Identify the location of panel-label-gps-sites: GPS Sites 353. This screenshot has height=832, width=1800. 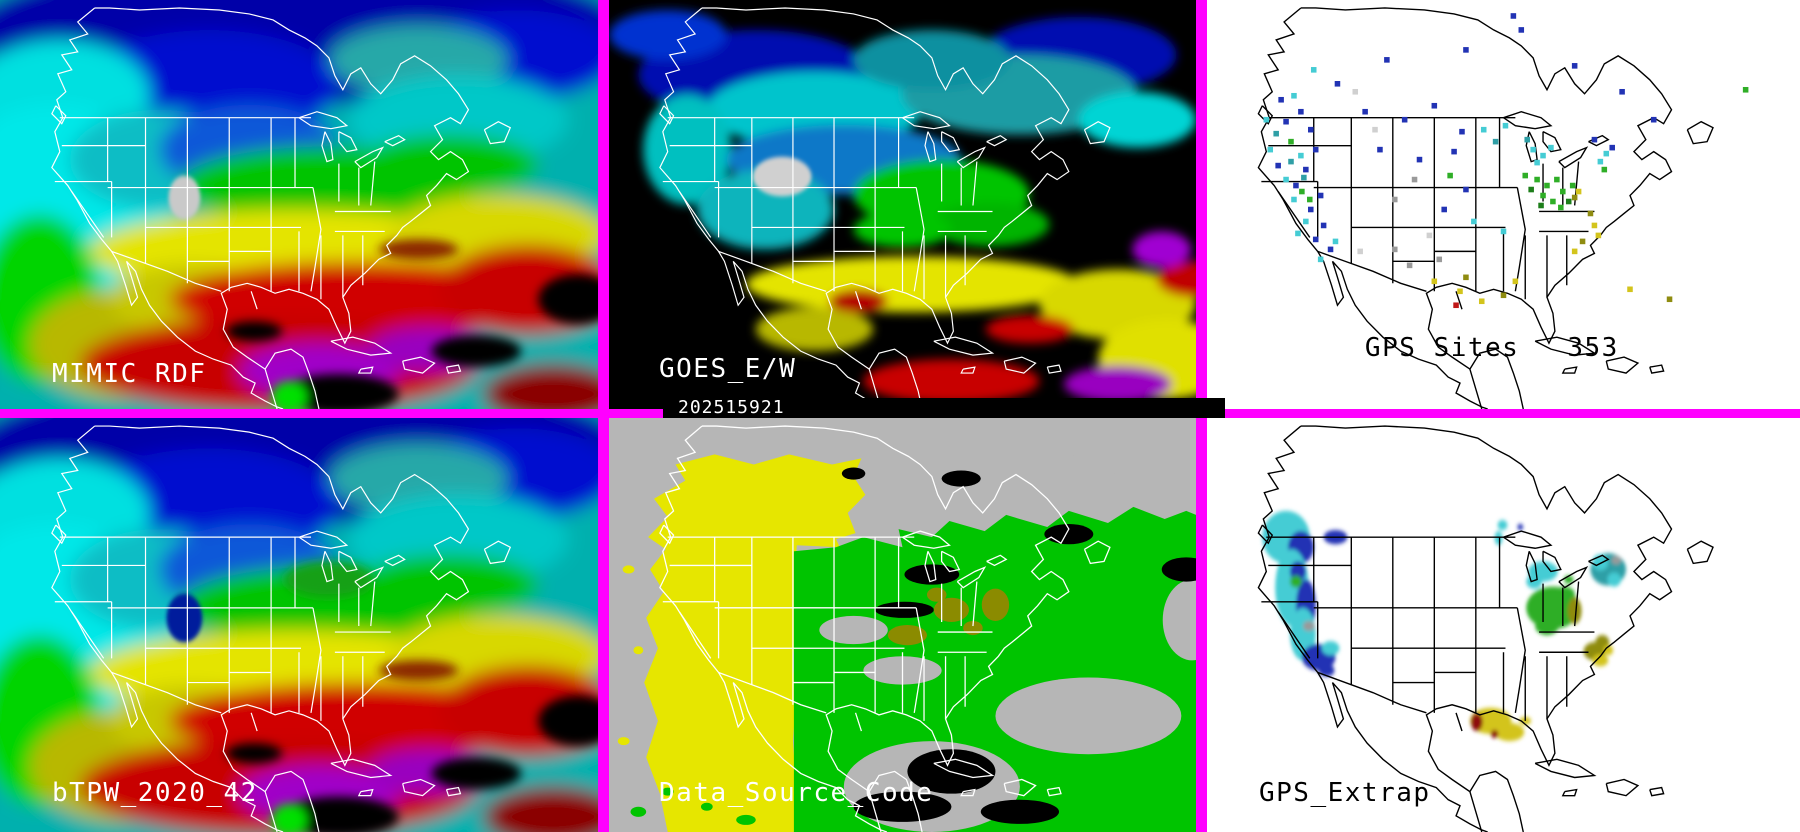
(1440, 348).